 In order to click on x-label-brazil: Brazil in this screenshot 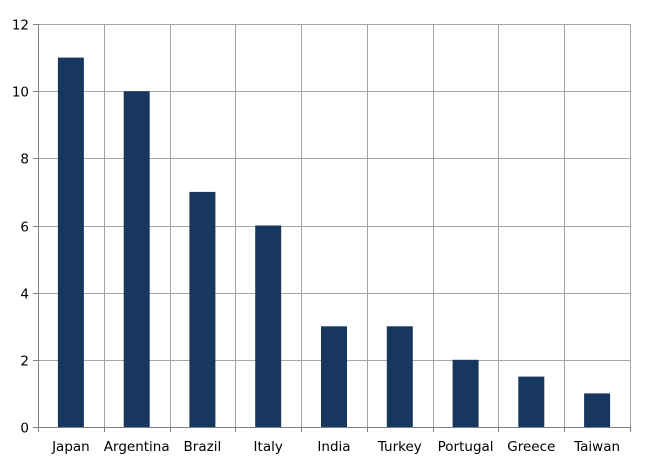, I will do `click(203, 447)`.